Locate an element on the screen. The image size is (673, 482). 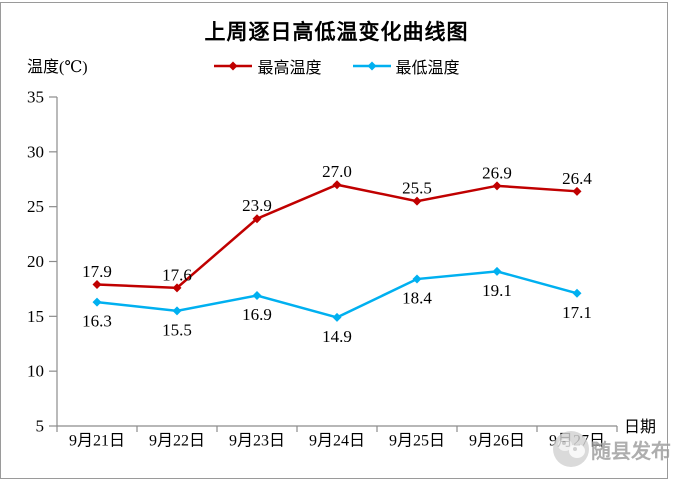
legend-item-min-temp: 最低温度 is located at coordinates (406, 66).